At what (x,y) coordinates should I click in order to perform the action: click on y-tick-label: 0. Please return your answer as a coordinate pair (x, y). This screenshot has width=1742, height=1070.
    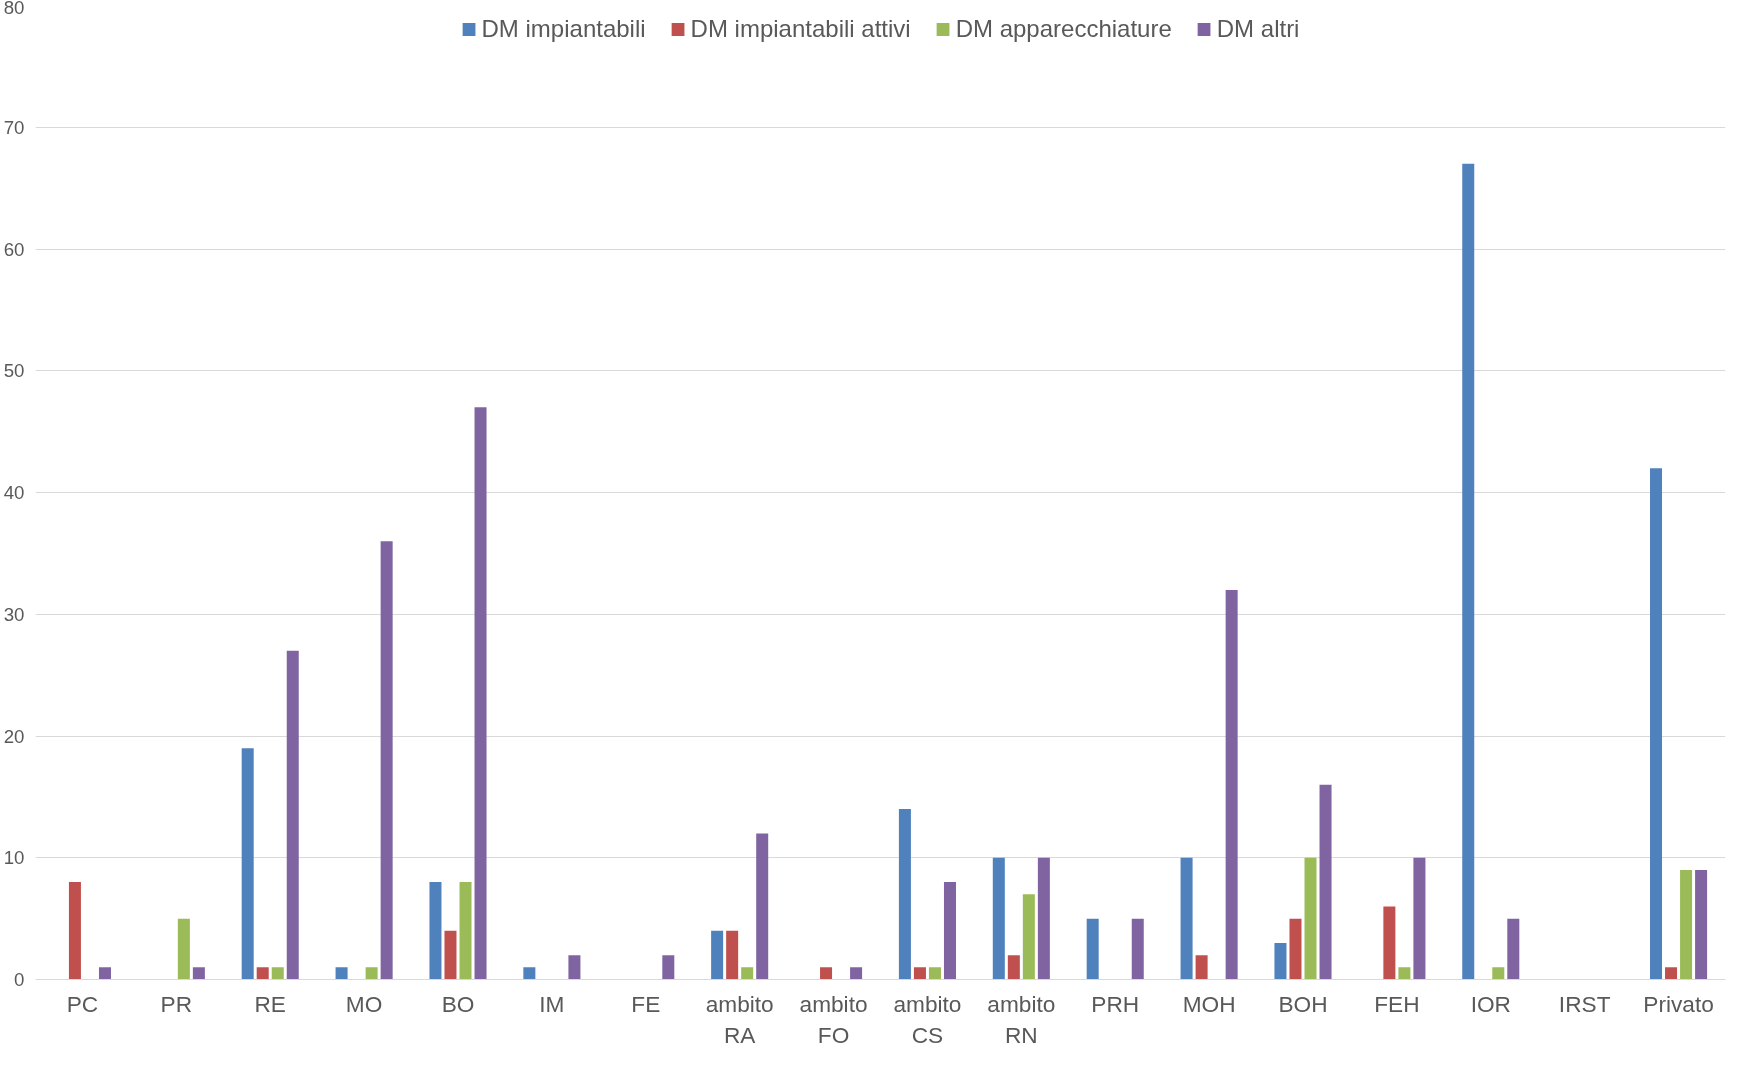
    Looking at the image, I should click on (19, 979).